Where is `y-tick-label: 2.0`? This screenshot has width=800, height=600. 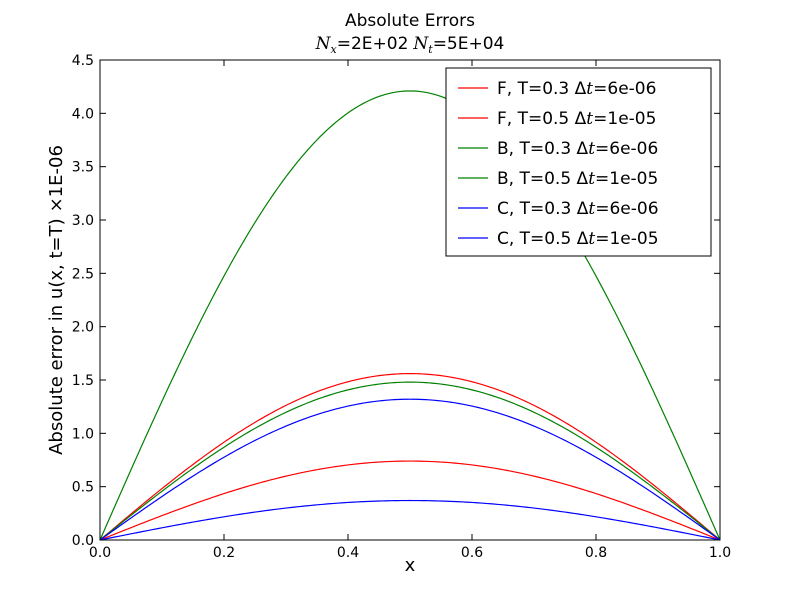
y-tick-label: 2.0 is located at coordinates (83, 328).